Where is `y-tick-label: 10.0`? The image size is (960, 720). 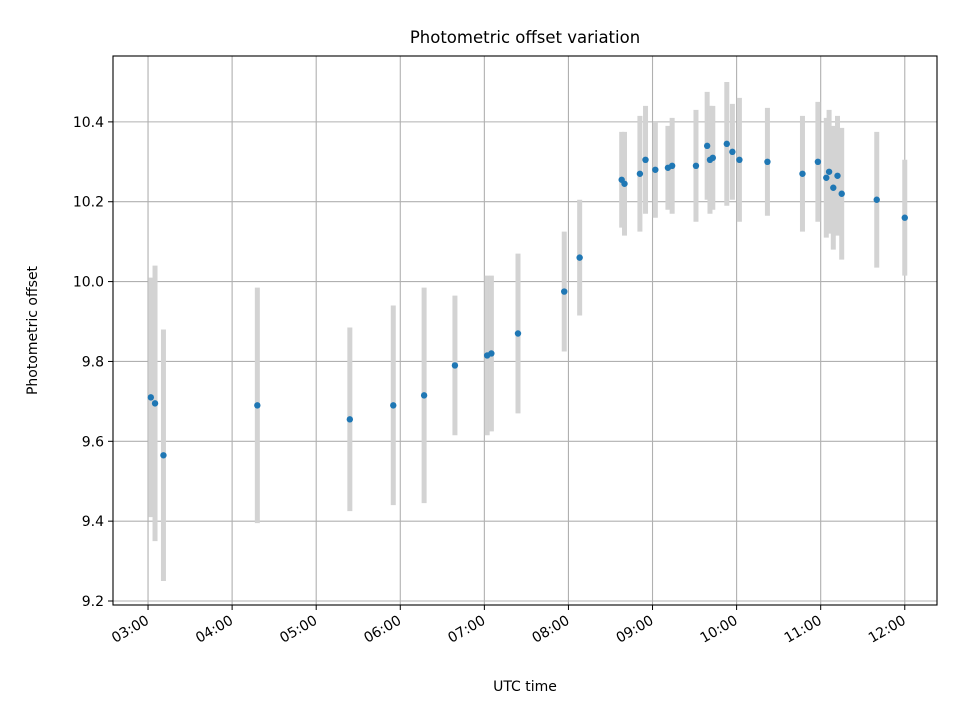
y-tick-label: 10.0 is located at coordinates (88, 283).